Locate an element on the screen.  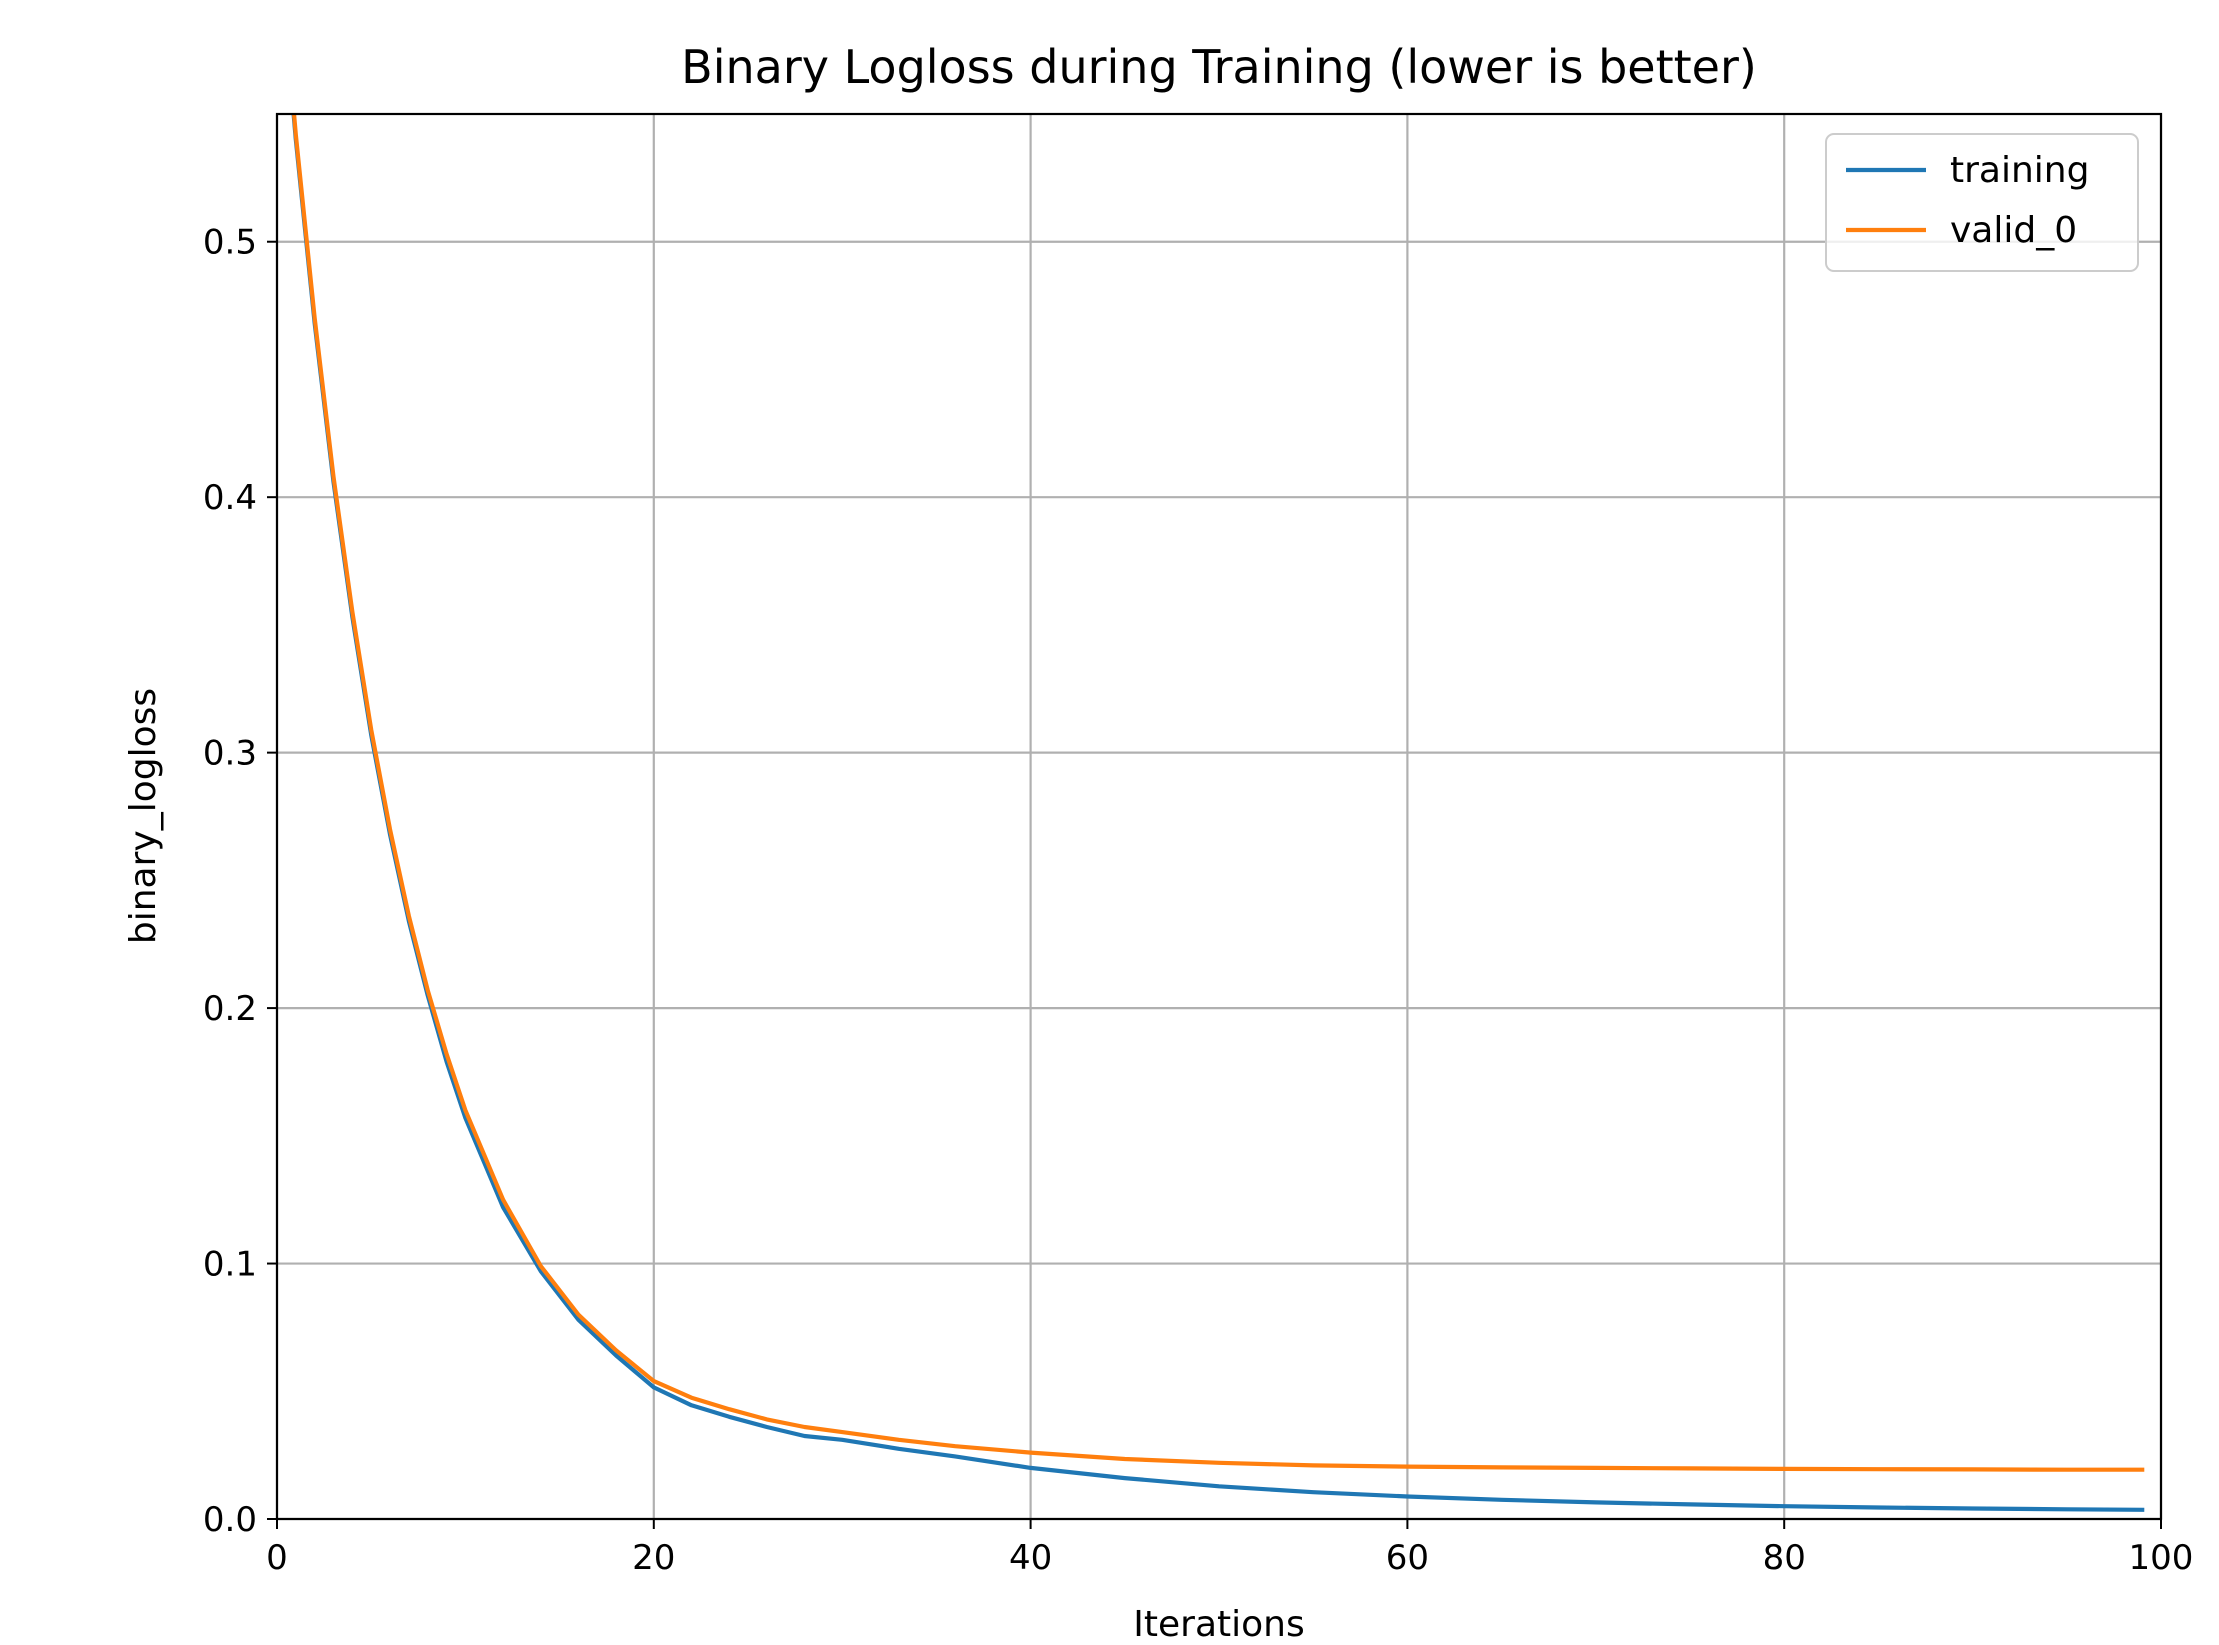
x-tick-label: 100 is located at coordinates (2161, 1558).